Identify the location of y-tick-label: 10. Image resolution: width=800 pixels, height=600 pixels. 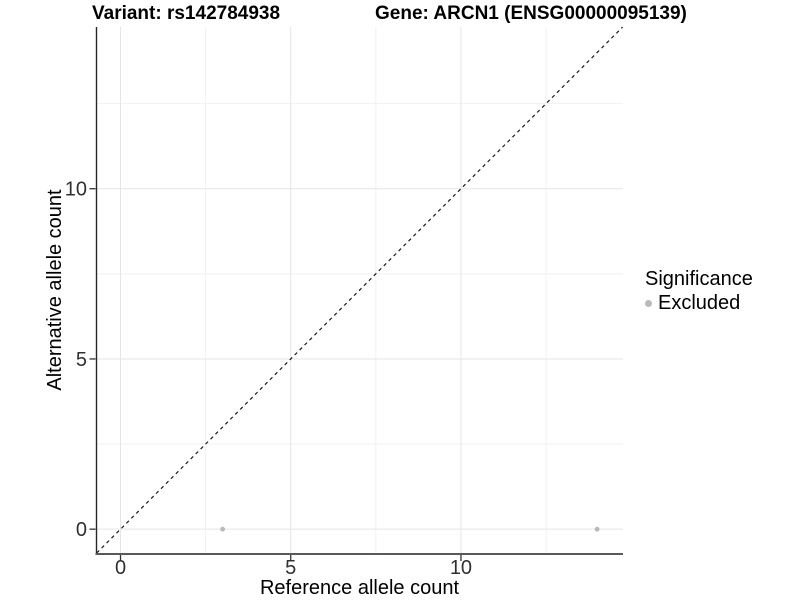
(76, 190).